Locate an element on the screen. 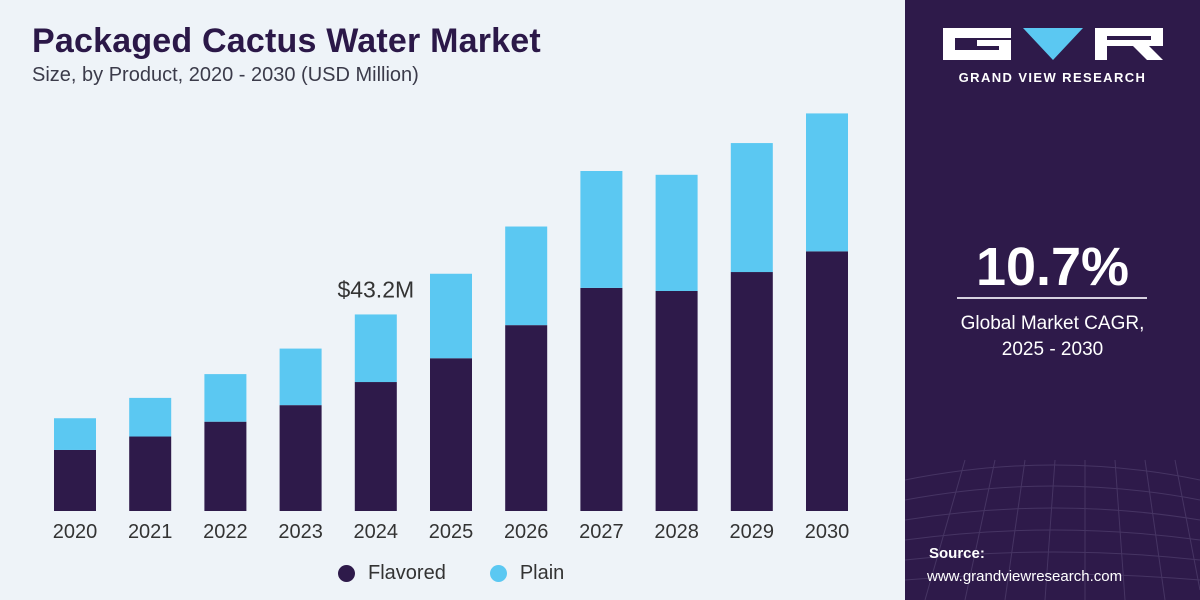  chart-legend: Flavored Plain is located at coordinates (473, 573).